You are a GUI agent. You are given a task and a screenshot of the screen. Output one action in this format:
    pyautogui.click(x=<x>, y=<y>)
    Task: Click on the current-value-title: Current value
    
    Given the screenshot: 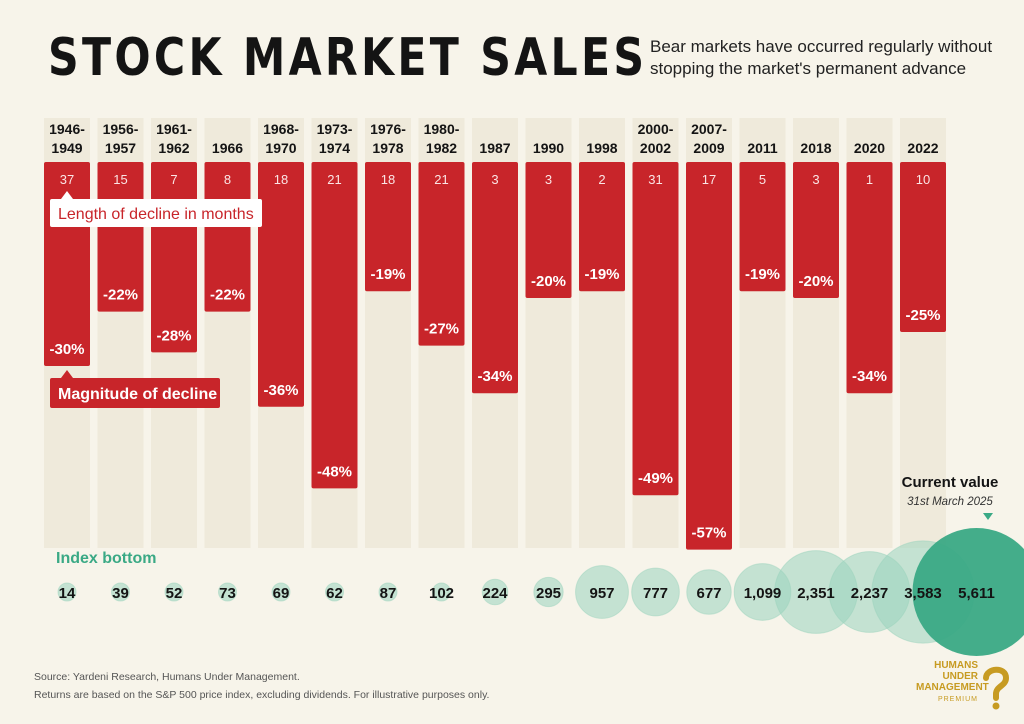 What is the action you would take?
    pyautogui.click(x=950, y=482)
    